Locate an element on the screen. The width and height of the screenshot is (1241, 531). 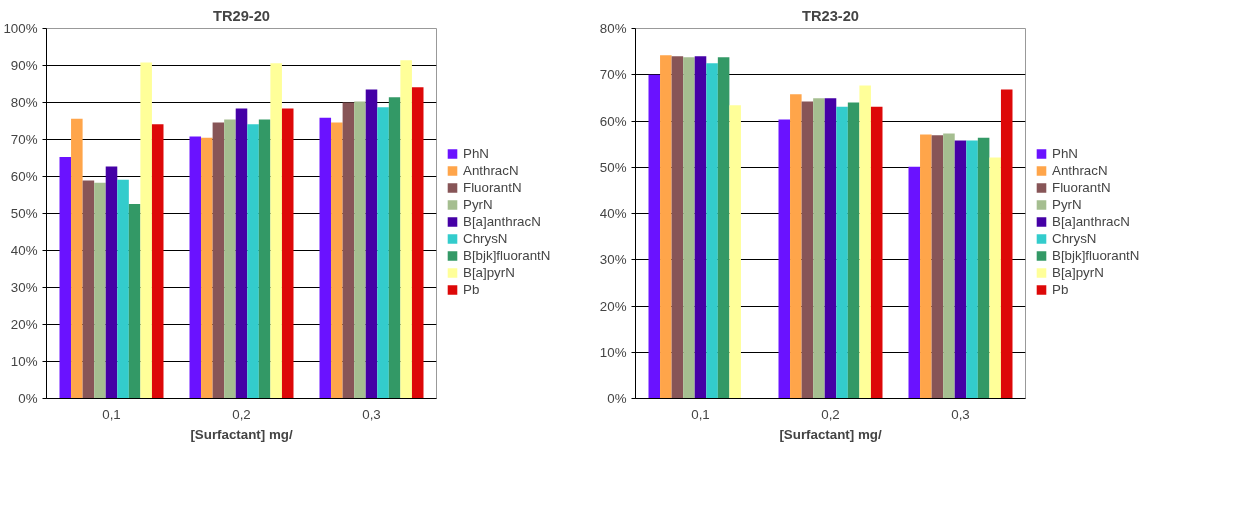
y-tick-label: 100% is located at coordinates (20, 28).